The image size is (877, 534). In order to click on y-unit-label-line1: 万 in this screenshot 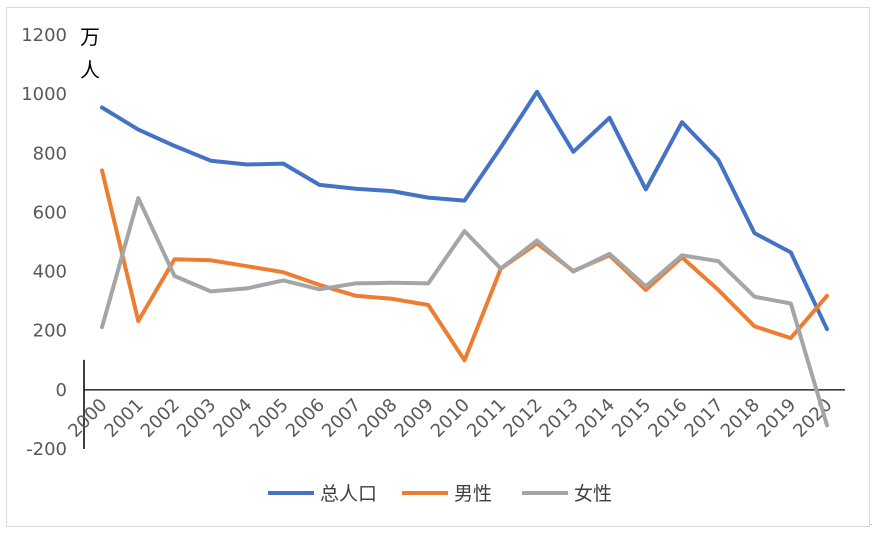, I will do `click(90, 37)`.